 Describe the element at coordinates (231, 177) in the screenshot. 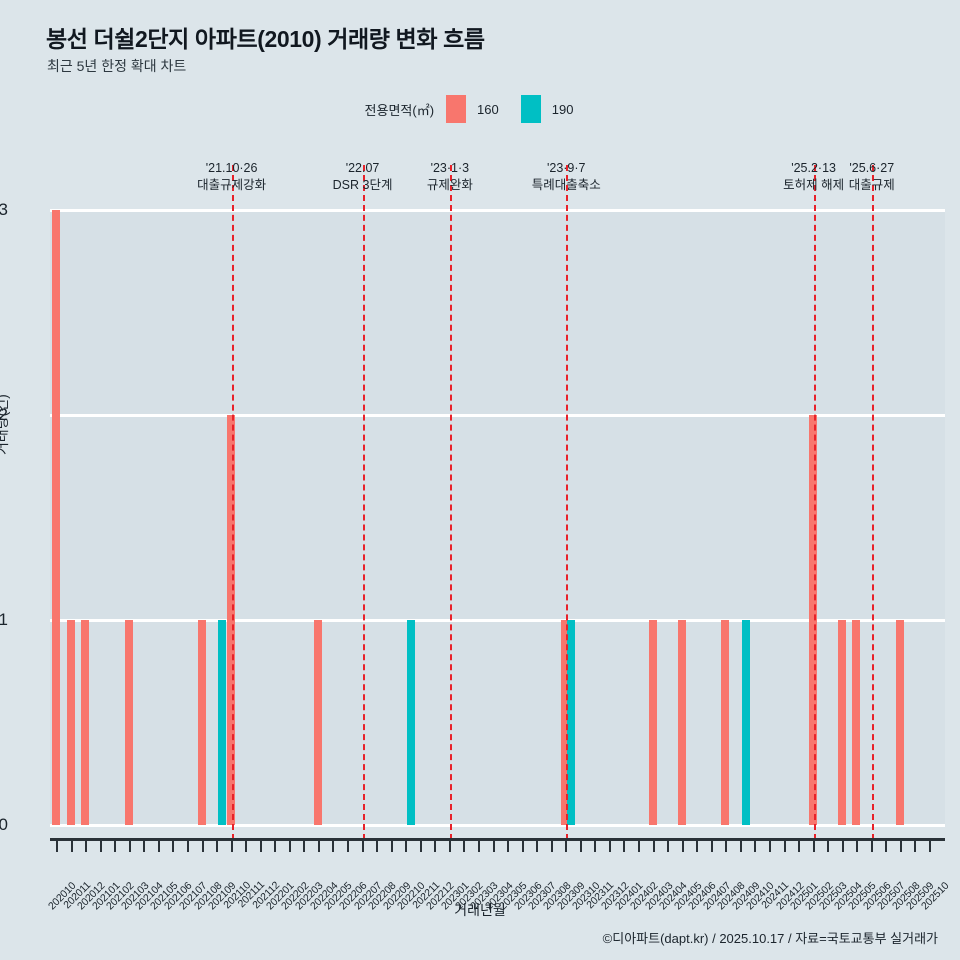

I see `annotation-label-0: '21.10·26 대출규제강화` at that location.